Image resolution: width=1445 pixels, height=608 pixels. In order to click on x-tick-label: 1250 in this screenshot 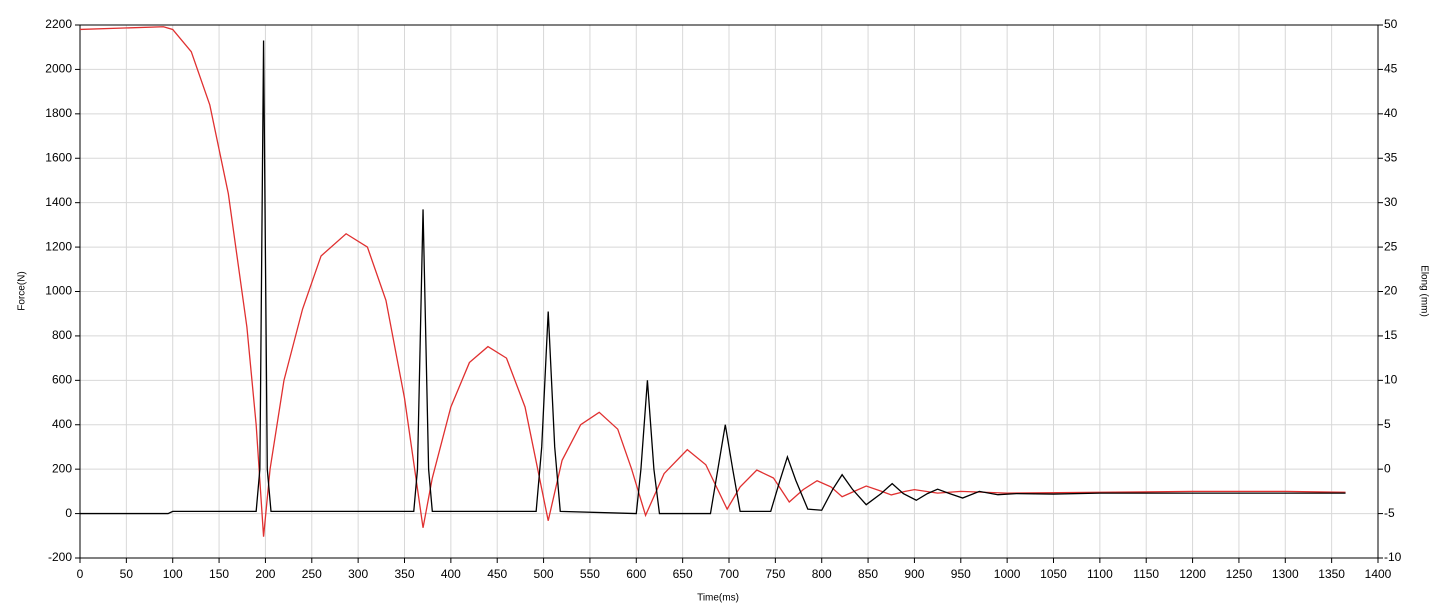, I will do `click(1239, 574)`.